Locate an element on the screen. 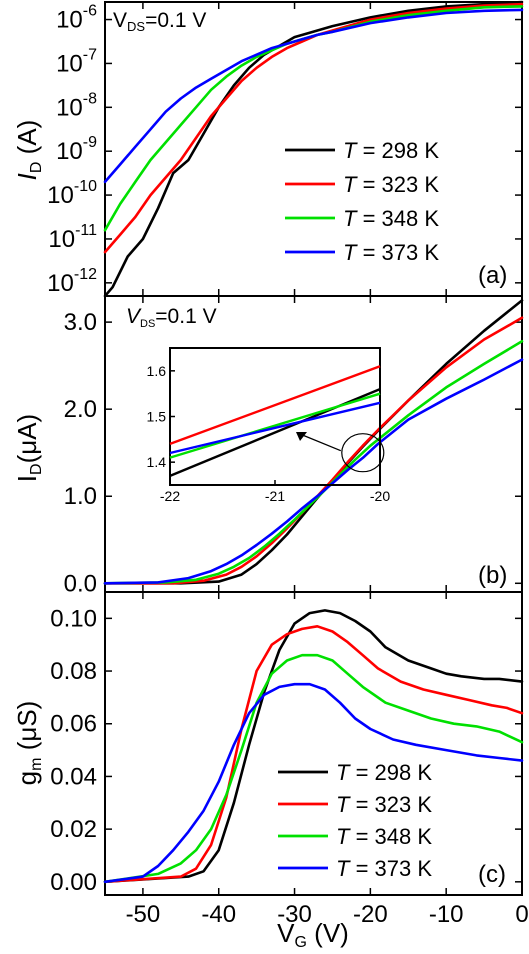  inset-series is located at coordinates (275, 421).